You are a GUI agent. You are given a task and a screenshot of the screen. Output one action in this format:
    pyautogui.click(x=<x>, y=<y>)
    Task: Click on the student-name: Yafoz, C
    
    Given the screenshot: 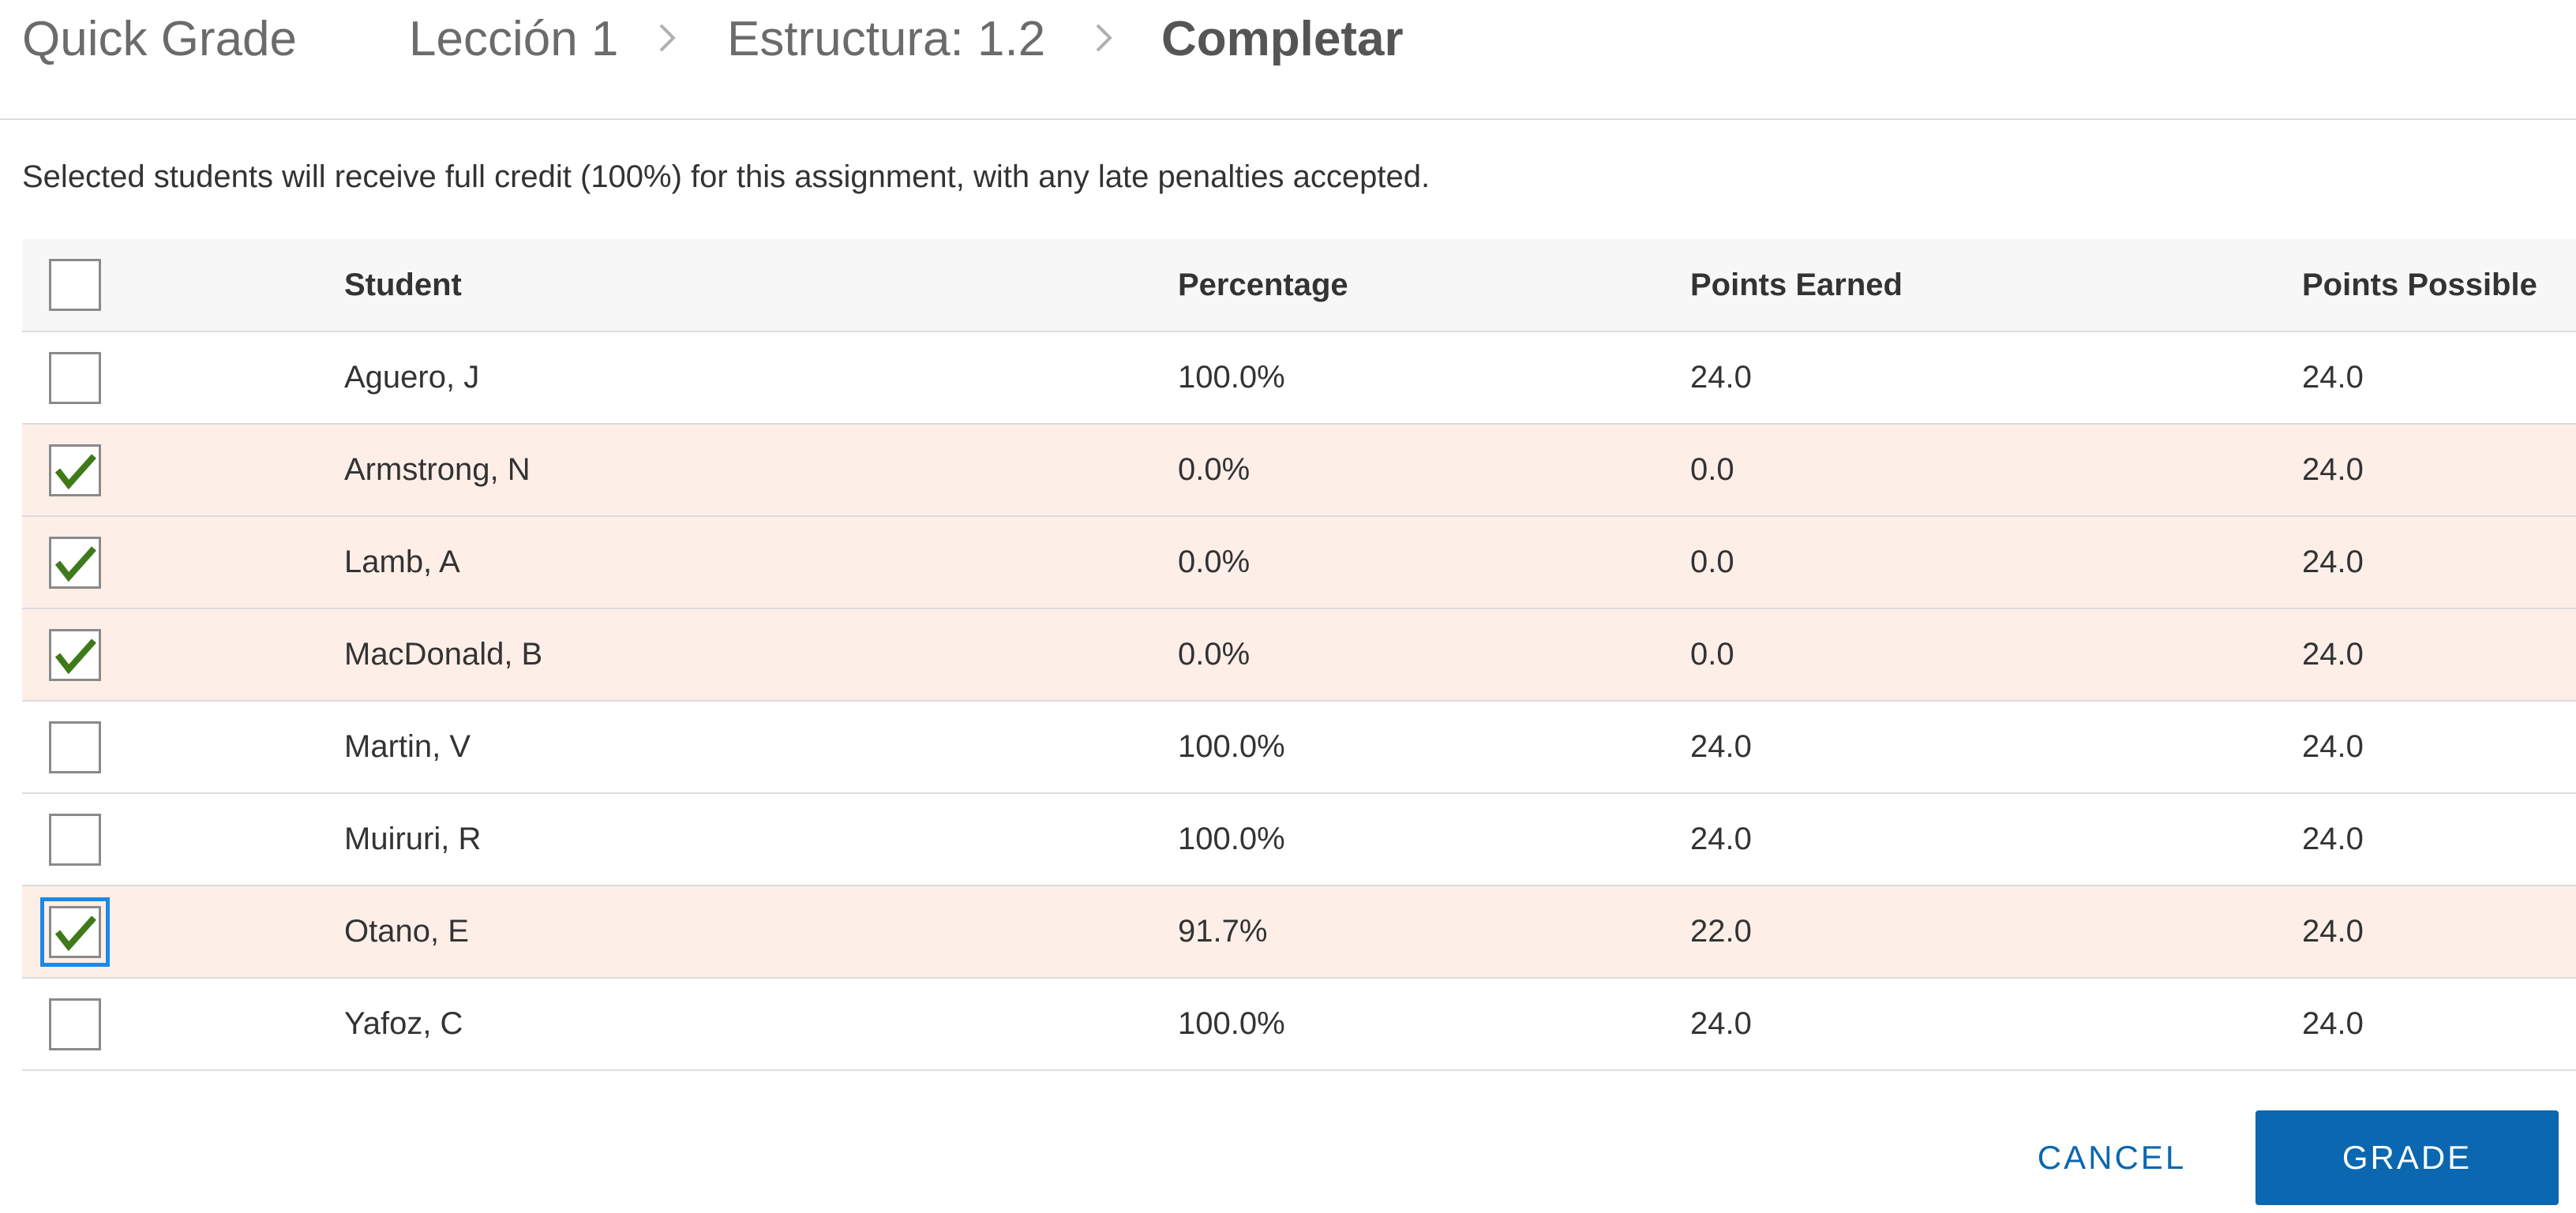 What is the action you would take?
    pyautogui.click(x=403, y=1023)
    